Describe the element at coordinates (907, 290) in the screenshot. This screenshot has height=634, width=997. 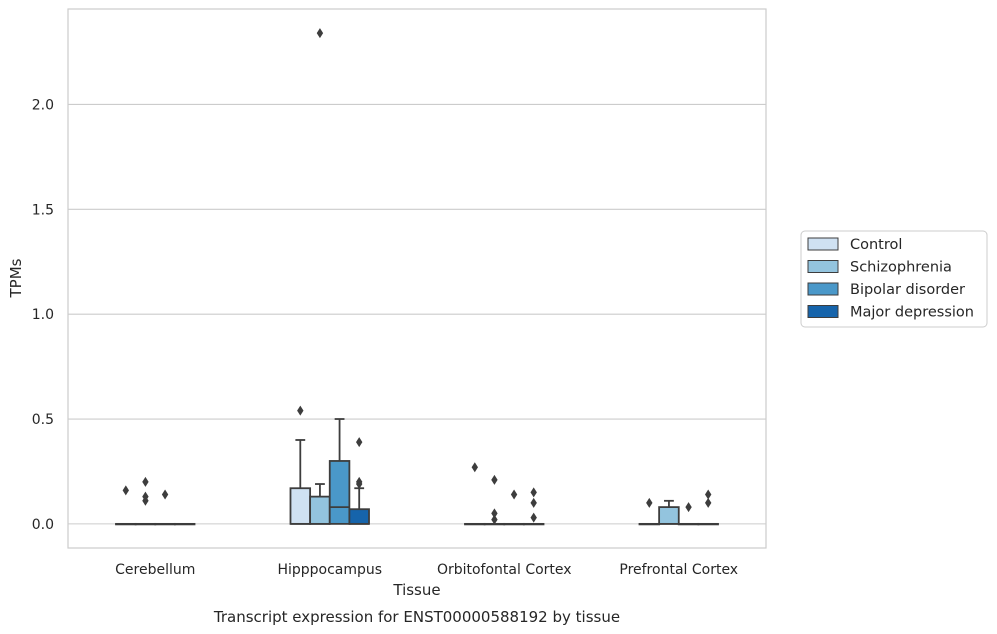
I see `legend-label-bipolar-disorder: Bipolar disorder` at that location.